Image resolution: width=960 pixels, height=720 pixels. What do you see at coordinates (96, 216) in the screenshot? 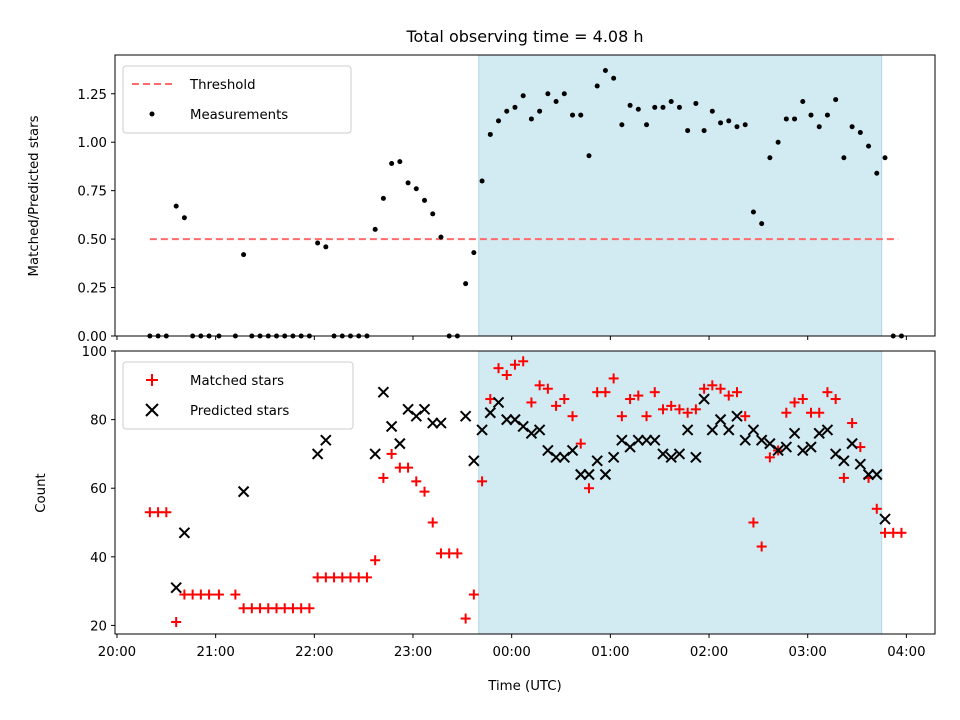
I see `top-y-ticks: 0.00 0.25 0.50 0.75 1.00 1.25` at bounding box center [96, 216].